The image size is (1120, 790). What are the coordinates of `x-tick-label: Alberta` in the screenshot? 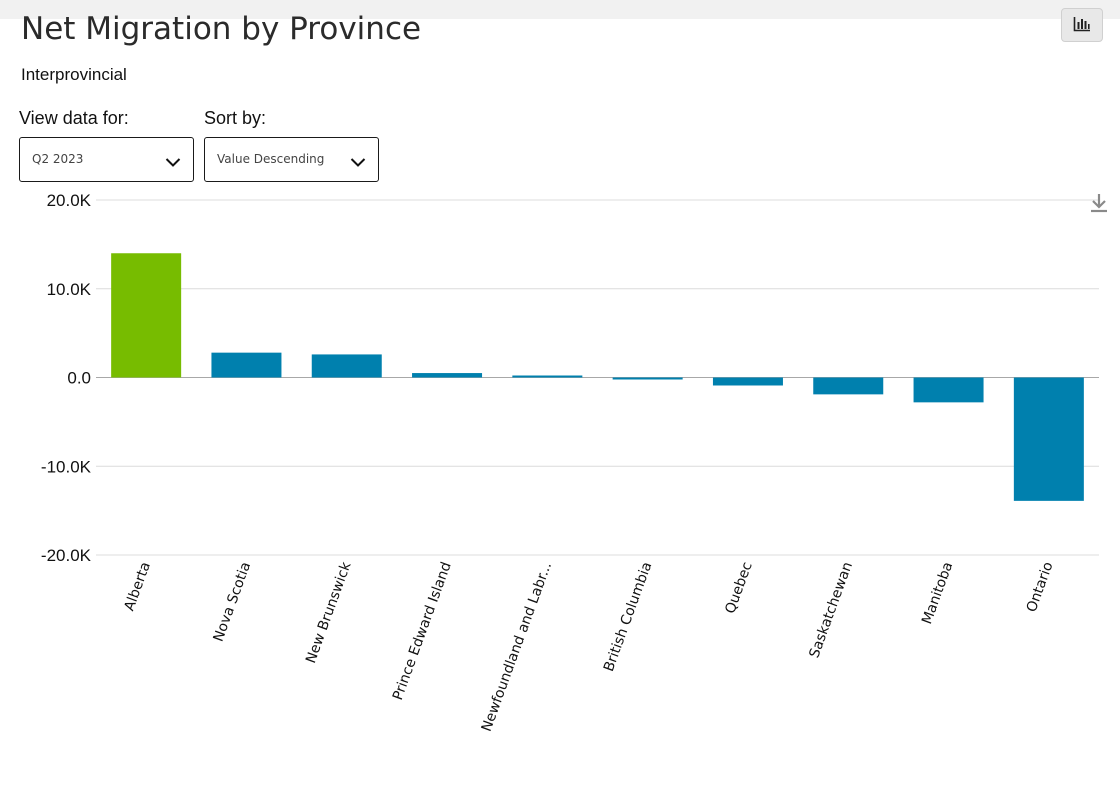 It's located at (138, 586).